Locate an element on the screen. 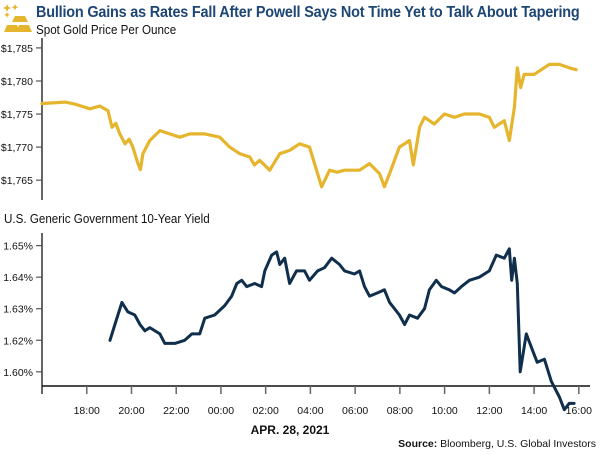 The image size is (600, 454). x-axis-label: APR. 28, 2021 is located at coordinates (300, 430).